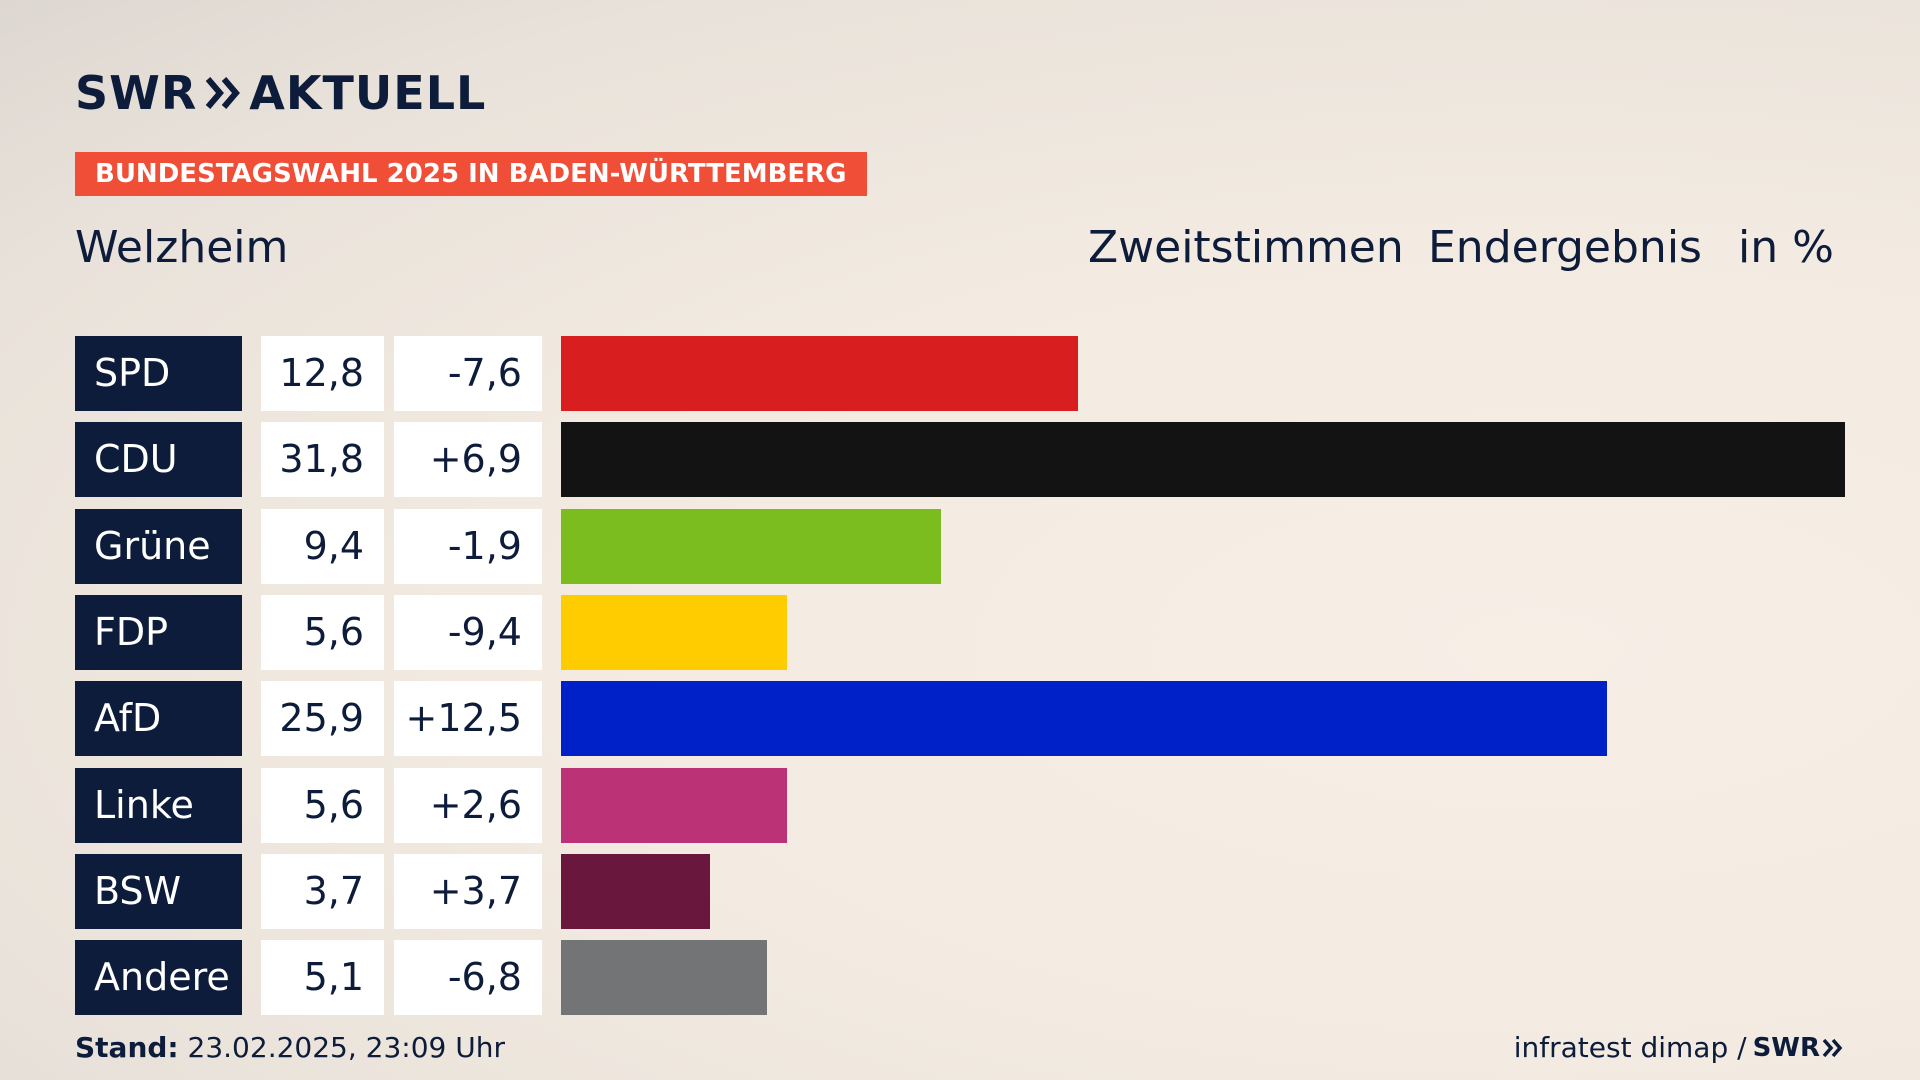 The image size is (1920, 1080). I want to click on party-label: CDU, so click(158, 460).